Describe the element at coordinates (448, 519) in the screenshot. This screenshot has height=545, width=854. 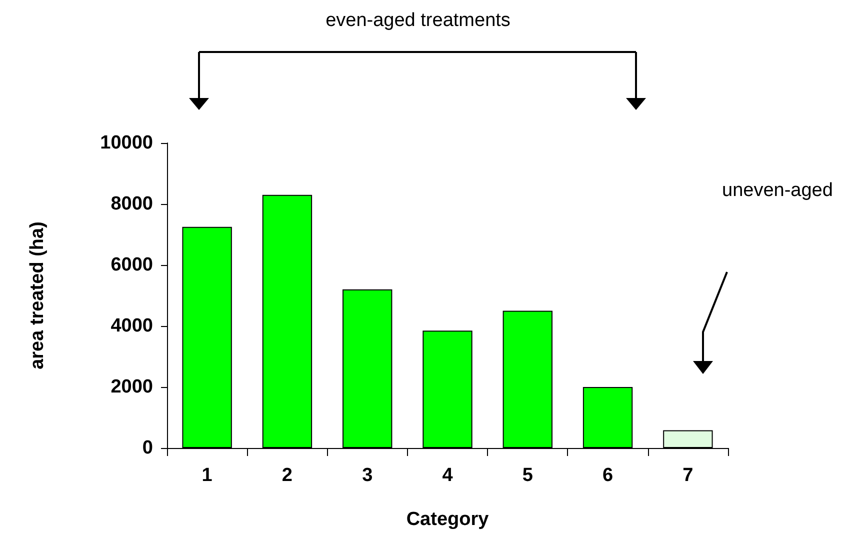
I see `x-axis-title: Category` at that location.